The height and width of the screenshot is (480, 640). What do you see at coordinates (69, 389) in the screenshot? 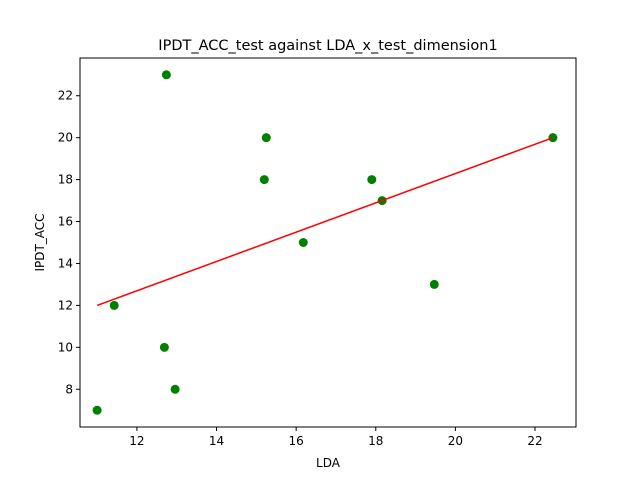
I see `y-tick-label: 8` at bounding box center [69, 389].